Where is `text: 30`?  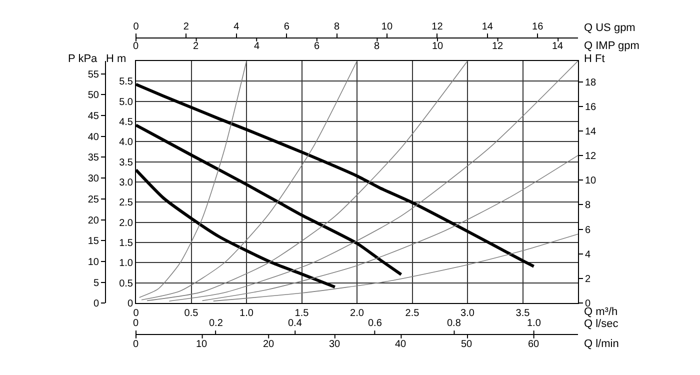 text: 30 is located at coordinates (335, 344).